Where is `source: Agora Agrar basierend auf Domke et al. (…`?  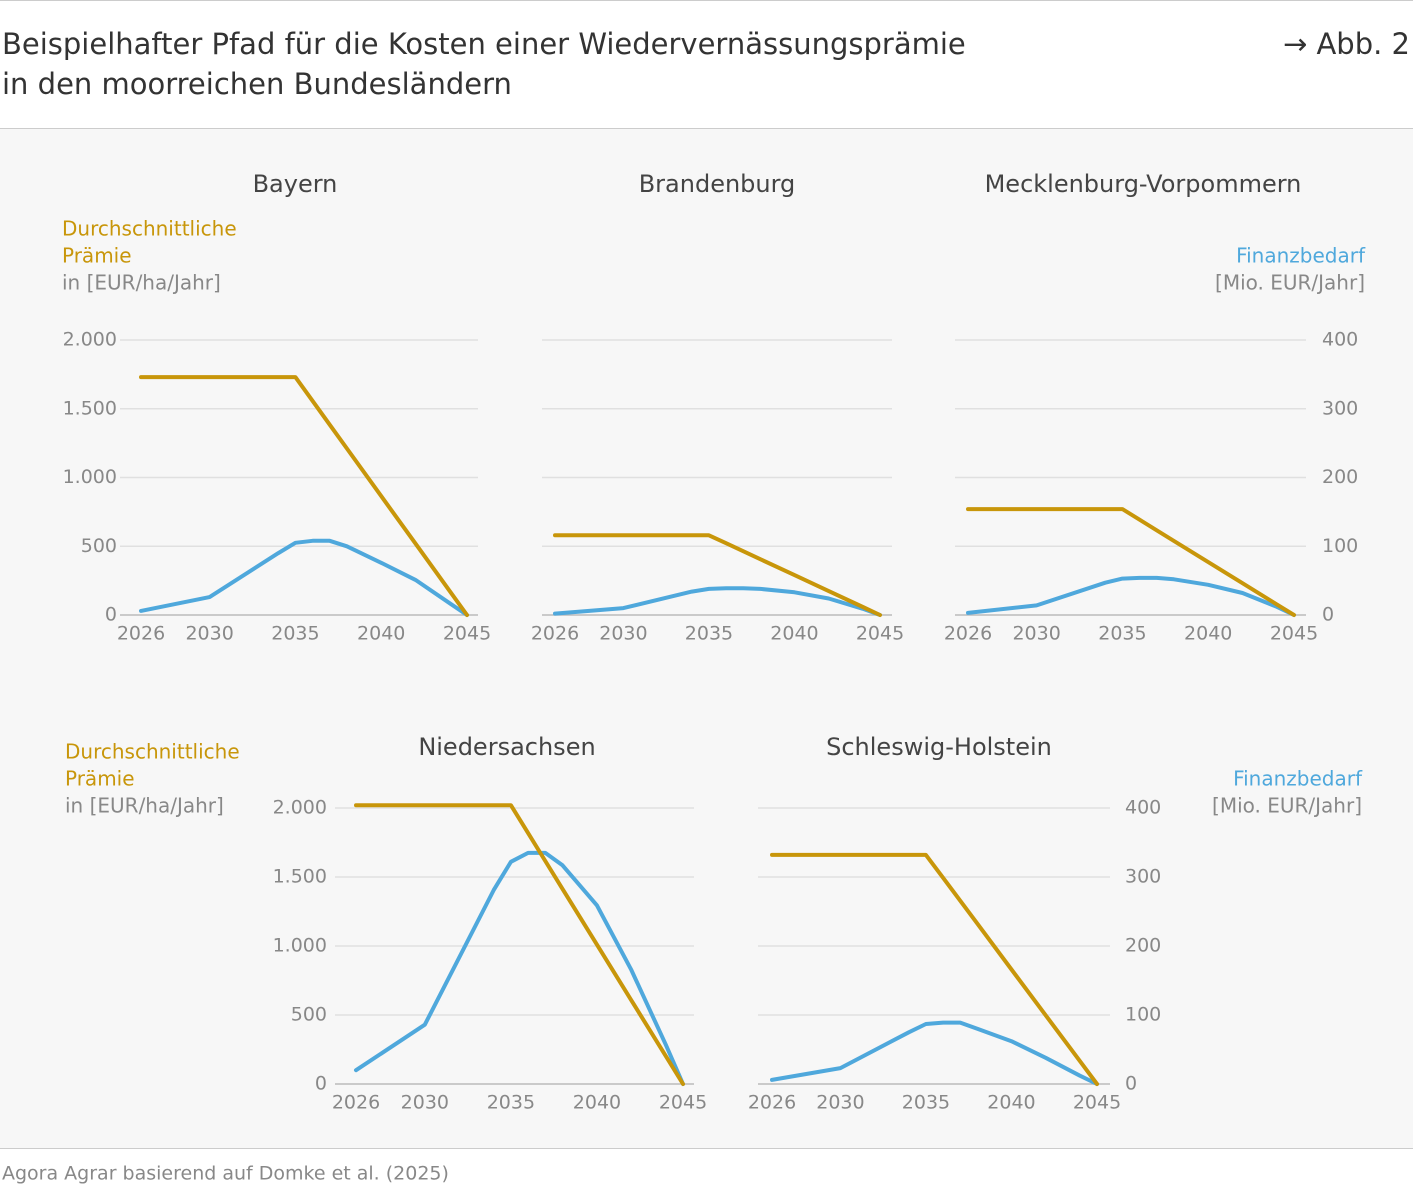 source: Agora Agrar basierend auf Domke et al. (… is located at coordinates (225, 1174).